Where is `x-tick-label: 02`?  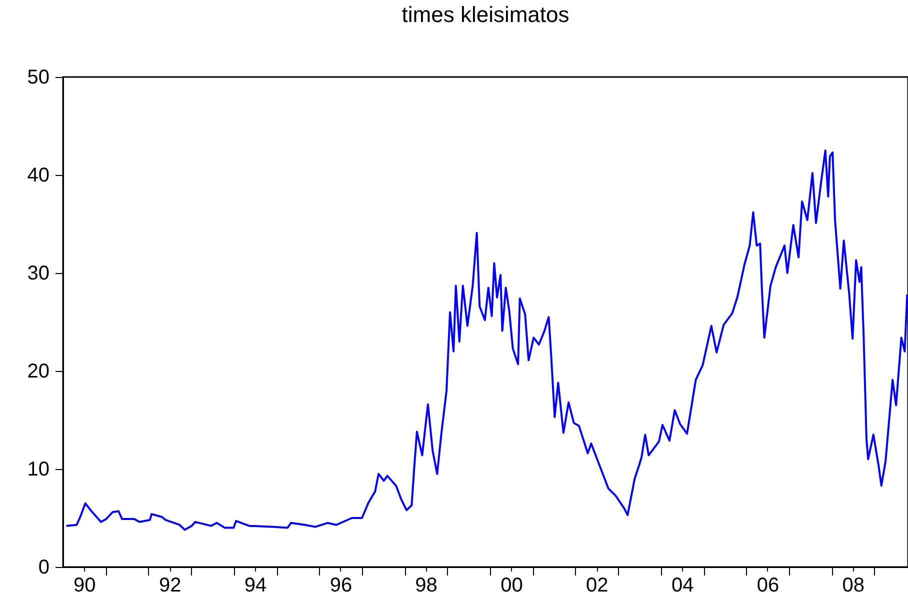
x-tick-label: 02 is located at coordinates (597, 585).